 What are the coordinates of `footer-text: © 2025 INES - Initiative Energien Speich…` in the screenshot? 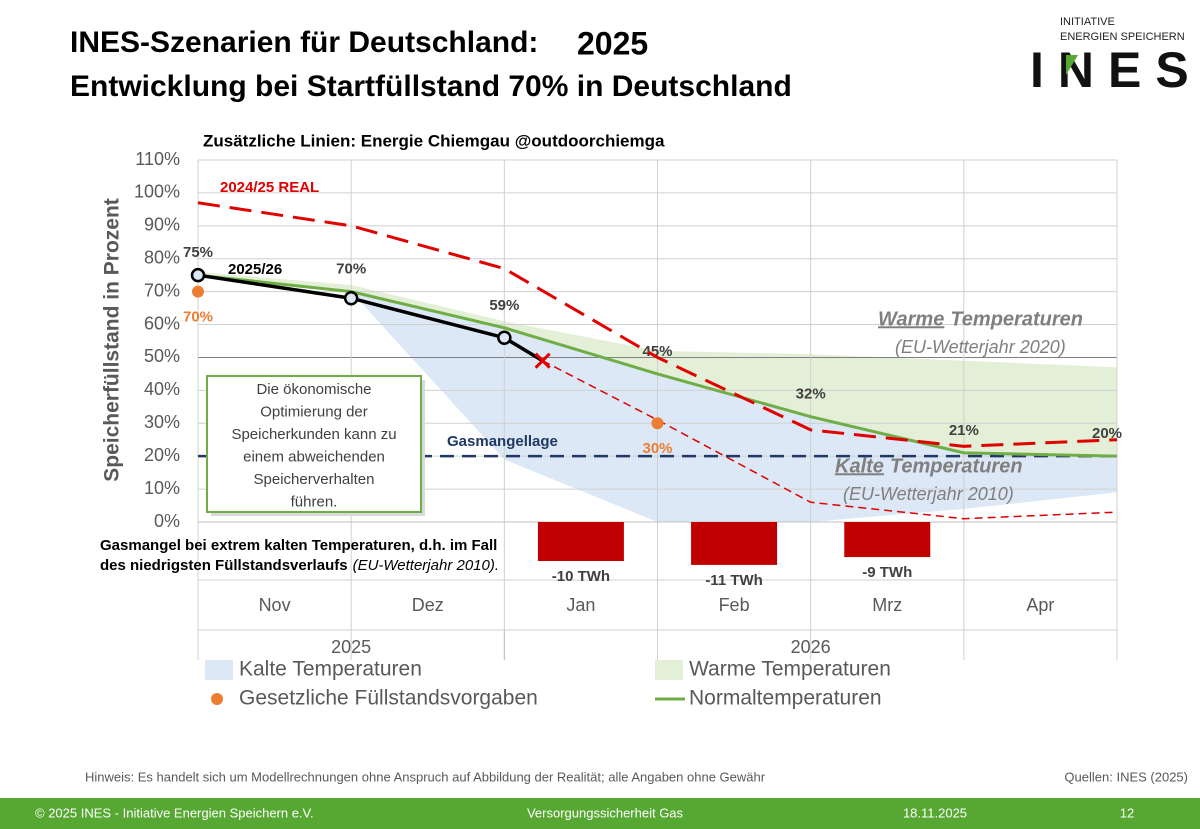 It's located at (174, 812).